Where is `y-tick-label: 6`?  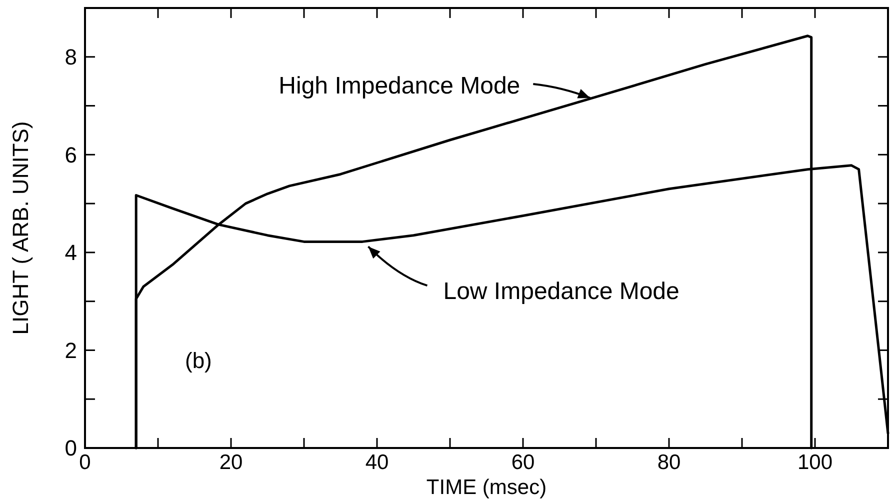
y-tick-label: 6 is located at coordinates (70, 155).